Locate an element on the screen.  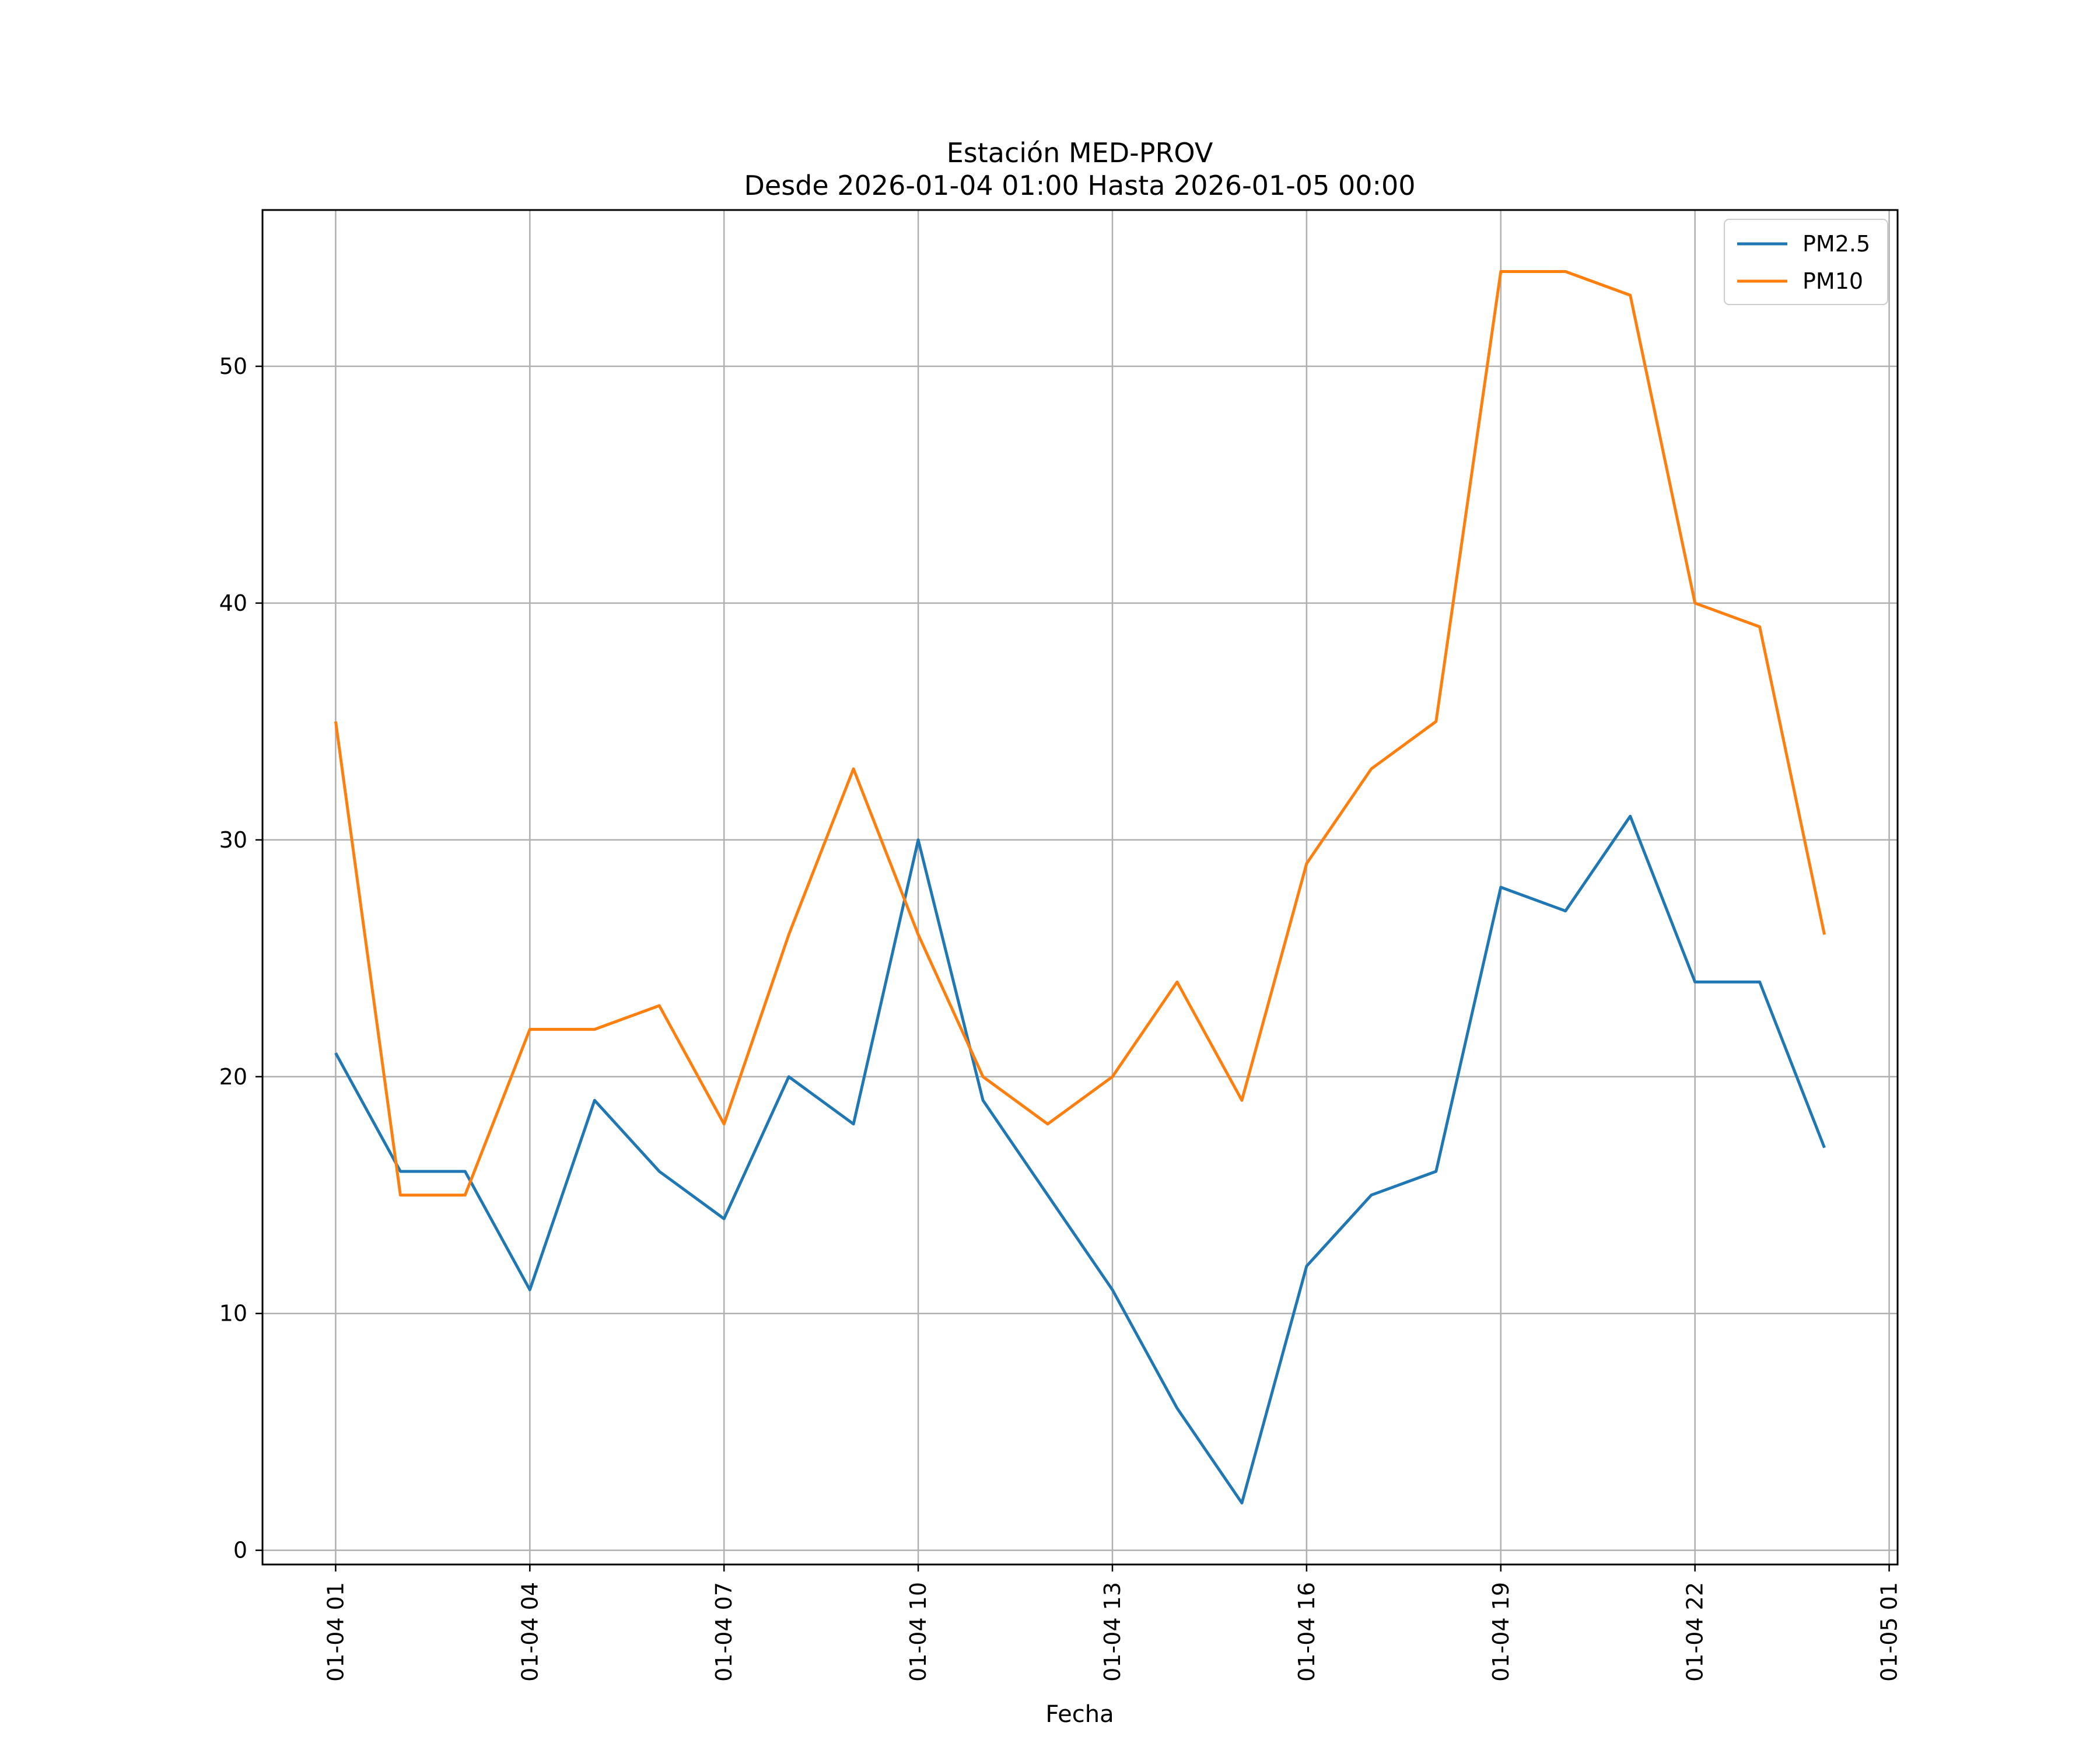
y-tick-label: 40 is located at coordinates (233, 603).